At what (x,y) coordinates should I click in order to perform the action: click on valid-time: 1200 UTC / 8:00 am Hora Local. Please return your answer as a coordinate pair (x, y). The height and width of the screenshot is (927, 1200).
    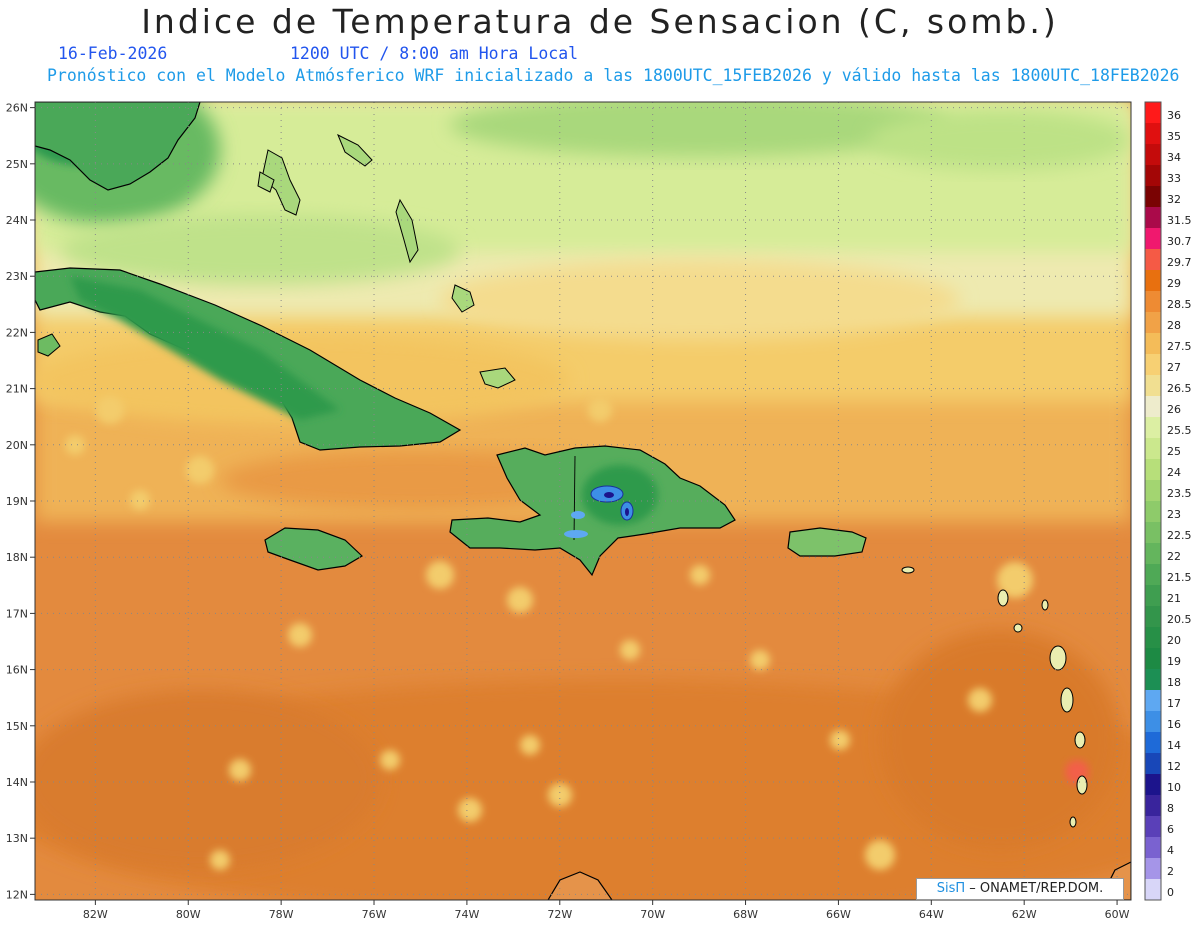
    Looking at the image, I should click on (434, 53).